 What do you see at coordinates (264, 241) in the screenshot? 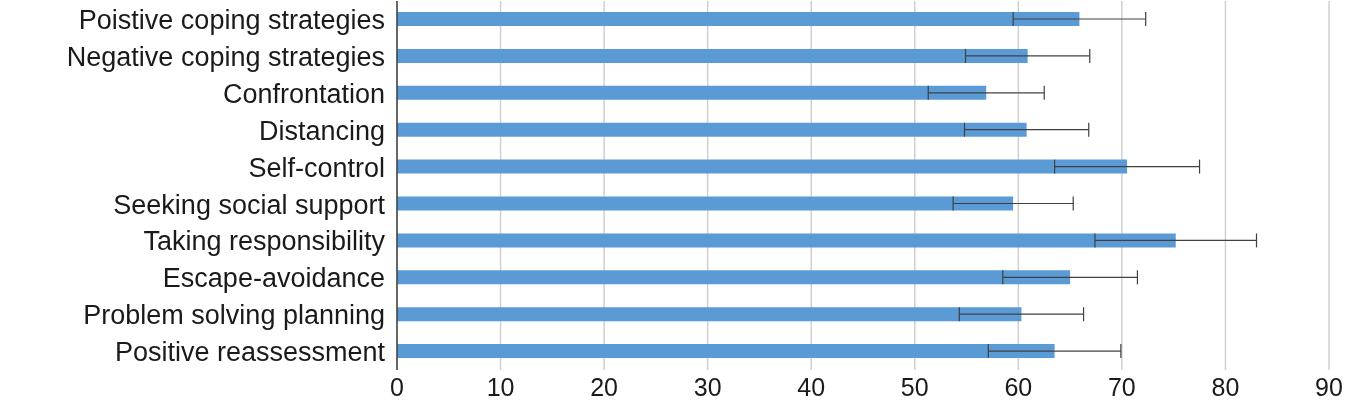
I see `y-tick-label: Taking responsibility` at bounding box center [264, 241].